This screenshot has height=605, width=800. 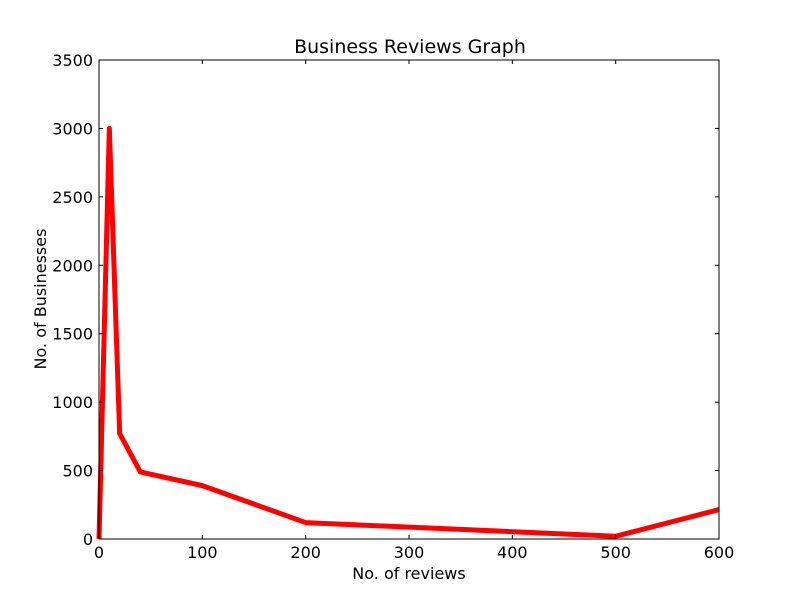 I want to click on y-axis-label: No. of Businesses, so click(x=40, y=299).